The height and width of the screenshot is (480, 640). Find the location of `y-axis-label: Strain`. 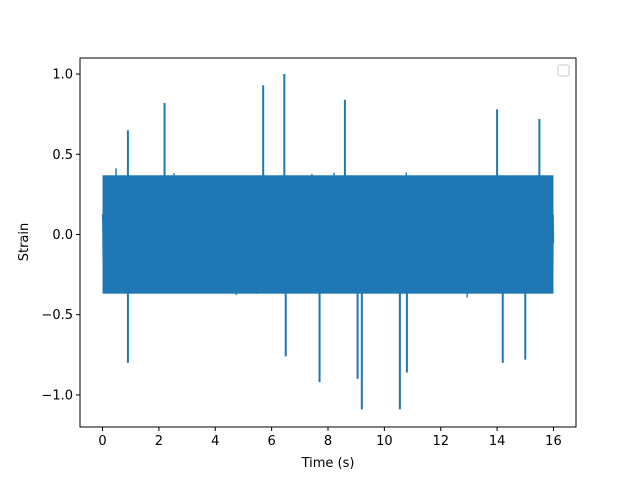

y-axis-label: Strain is located at coordinates (24, 242).